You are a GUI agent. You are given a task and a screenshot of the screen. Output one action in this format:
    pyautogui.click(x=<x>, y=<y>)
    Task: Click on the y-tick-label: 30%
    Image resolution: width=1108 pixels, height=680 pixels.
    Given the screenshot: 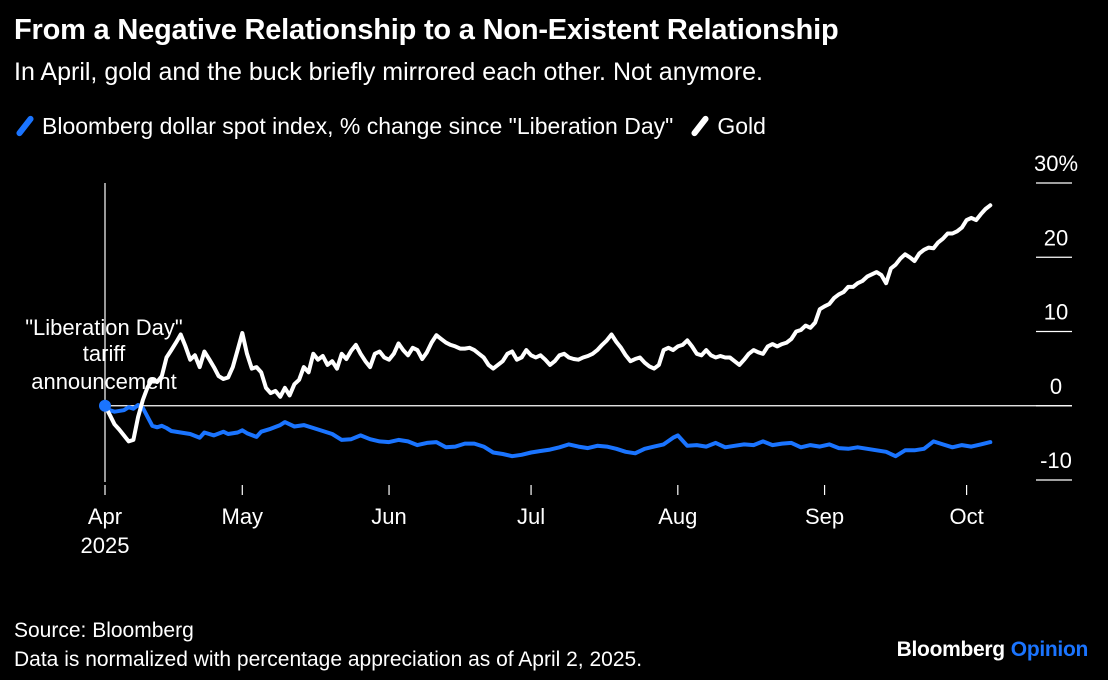 What is the action you would take?
    pyautogui.click(x=1056, y=163)
    